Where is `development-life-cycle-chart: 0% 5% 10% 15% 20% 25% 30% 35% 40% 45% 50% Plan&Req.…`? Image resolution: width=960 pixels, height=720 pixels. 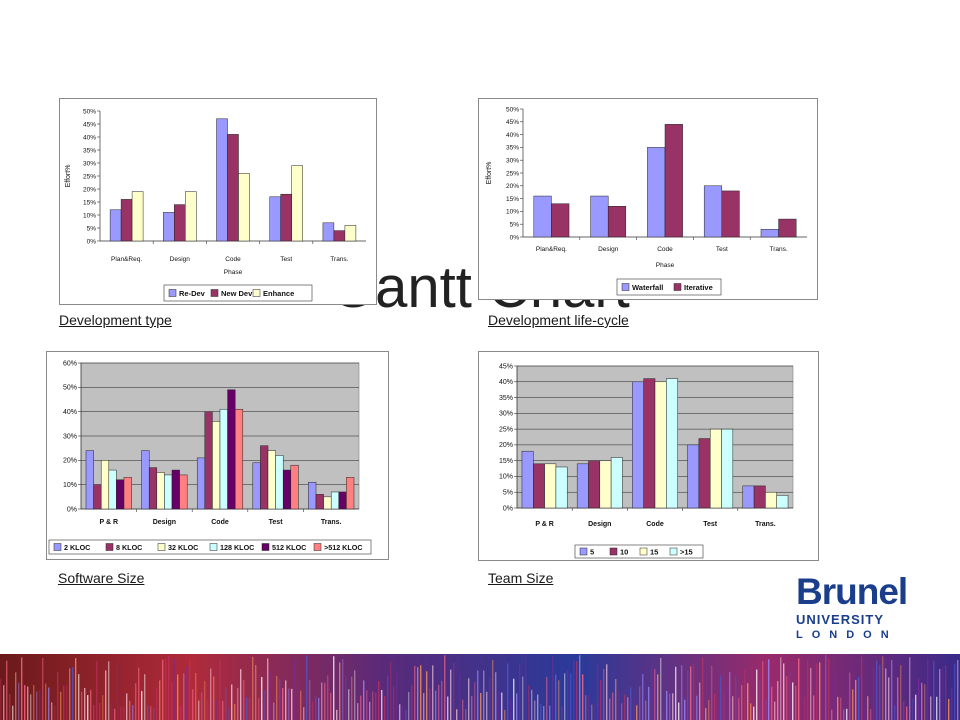
development-life-cycle-chart: 0% 5% 10% 15% 20% 25% 30% 35% 40% 45% 50% Plan&Req.… is located at coordinates (648, 199).